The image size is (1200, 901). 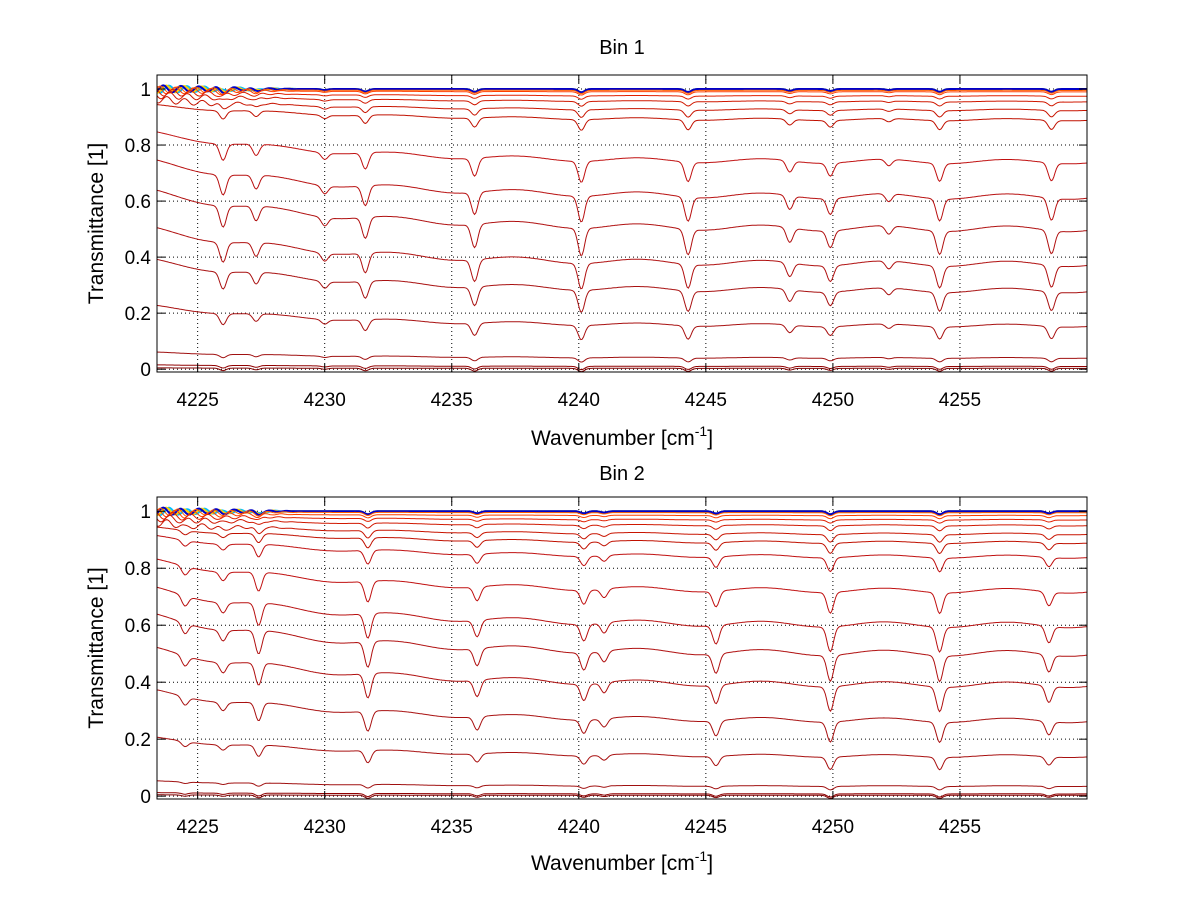 I want to click on chart-title: Bin 2, so click(x=622, y=474).